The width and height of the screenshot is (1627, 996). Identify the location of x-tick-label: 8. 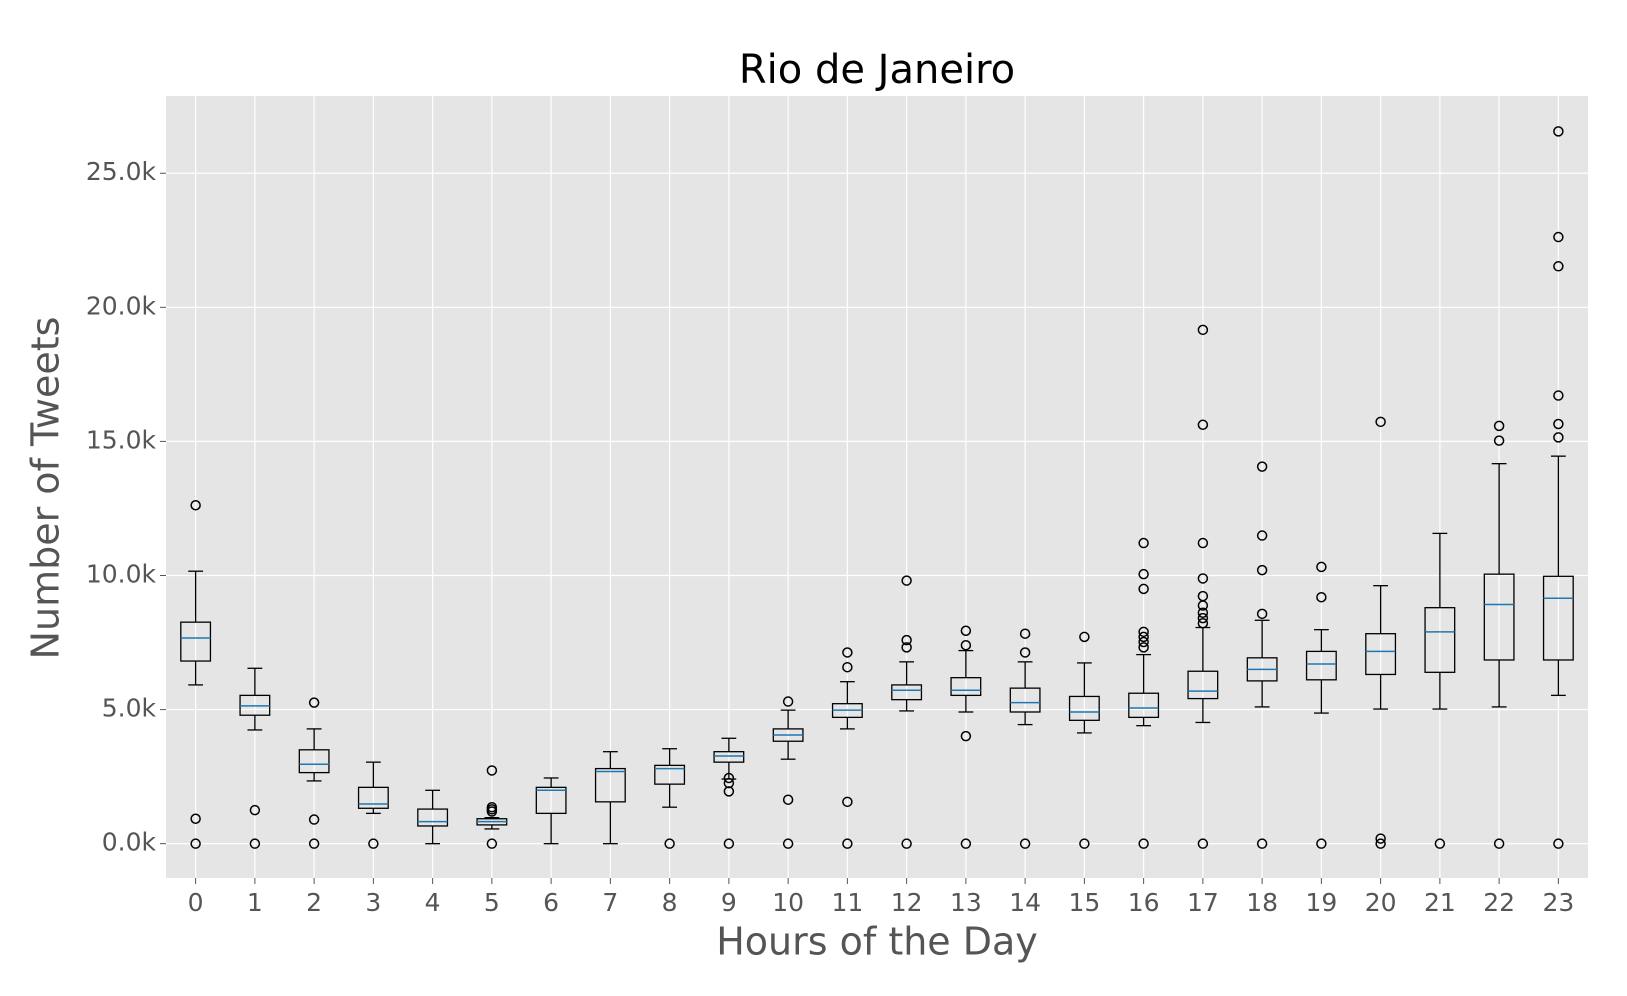
(670, 902).